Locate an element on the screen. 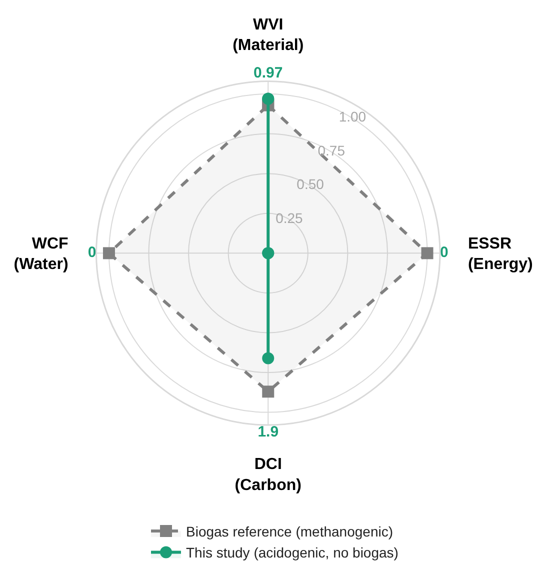  legend-label: Biogas reference (methanogenic) is located at coordinates (290, 531).